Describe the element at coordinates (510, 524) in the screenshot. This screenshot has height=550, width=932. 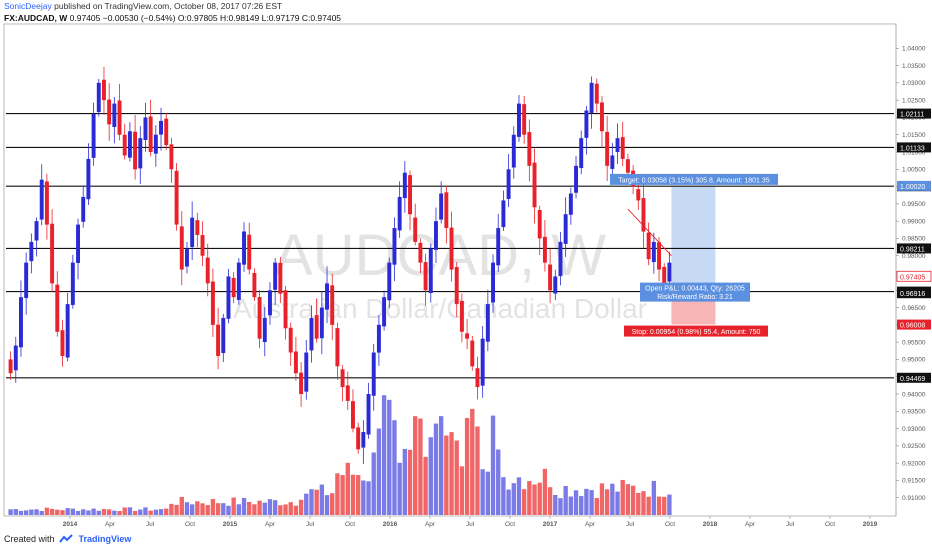
I see `x-tick-label: Oct` at that location.